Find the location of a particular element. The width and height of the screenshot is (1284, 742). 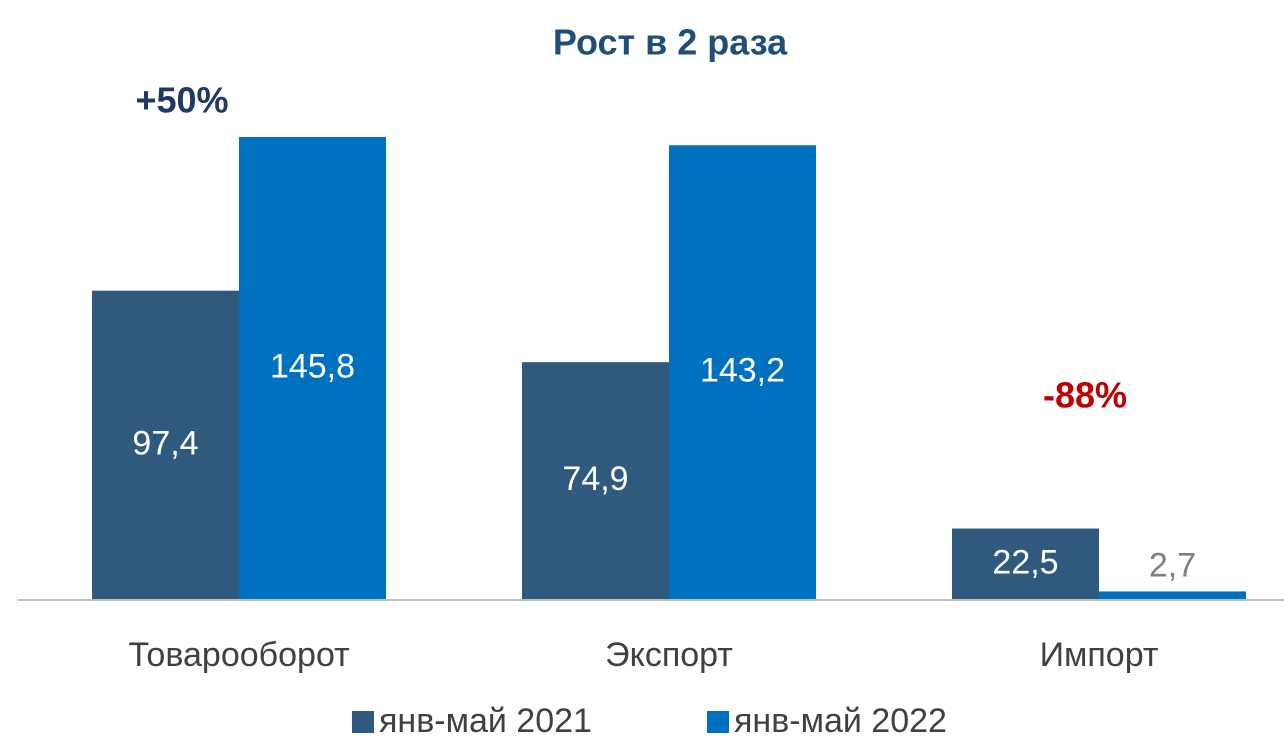

value-label: 22,5 is located at coordinates (1025, 562).